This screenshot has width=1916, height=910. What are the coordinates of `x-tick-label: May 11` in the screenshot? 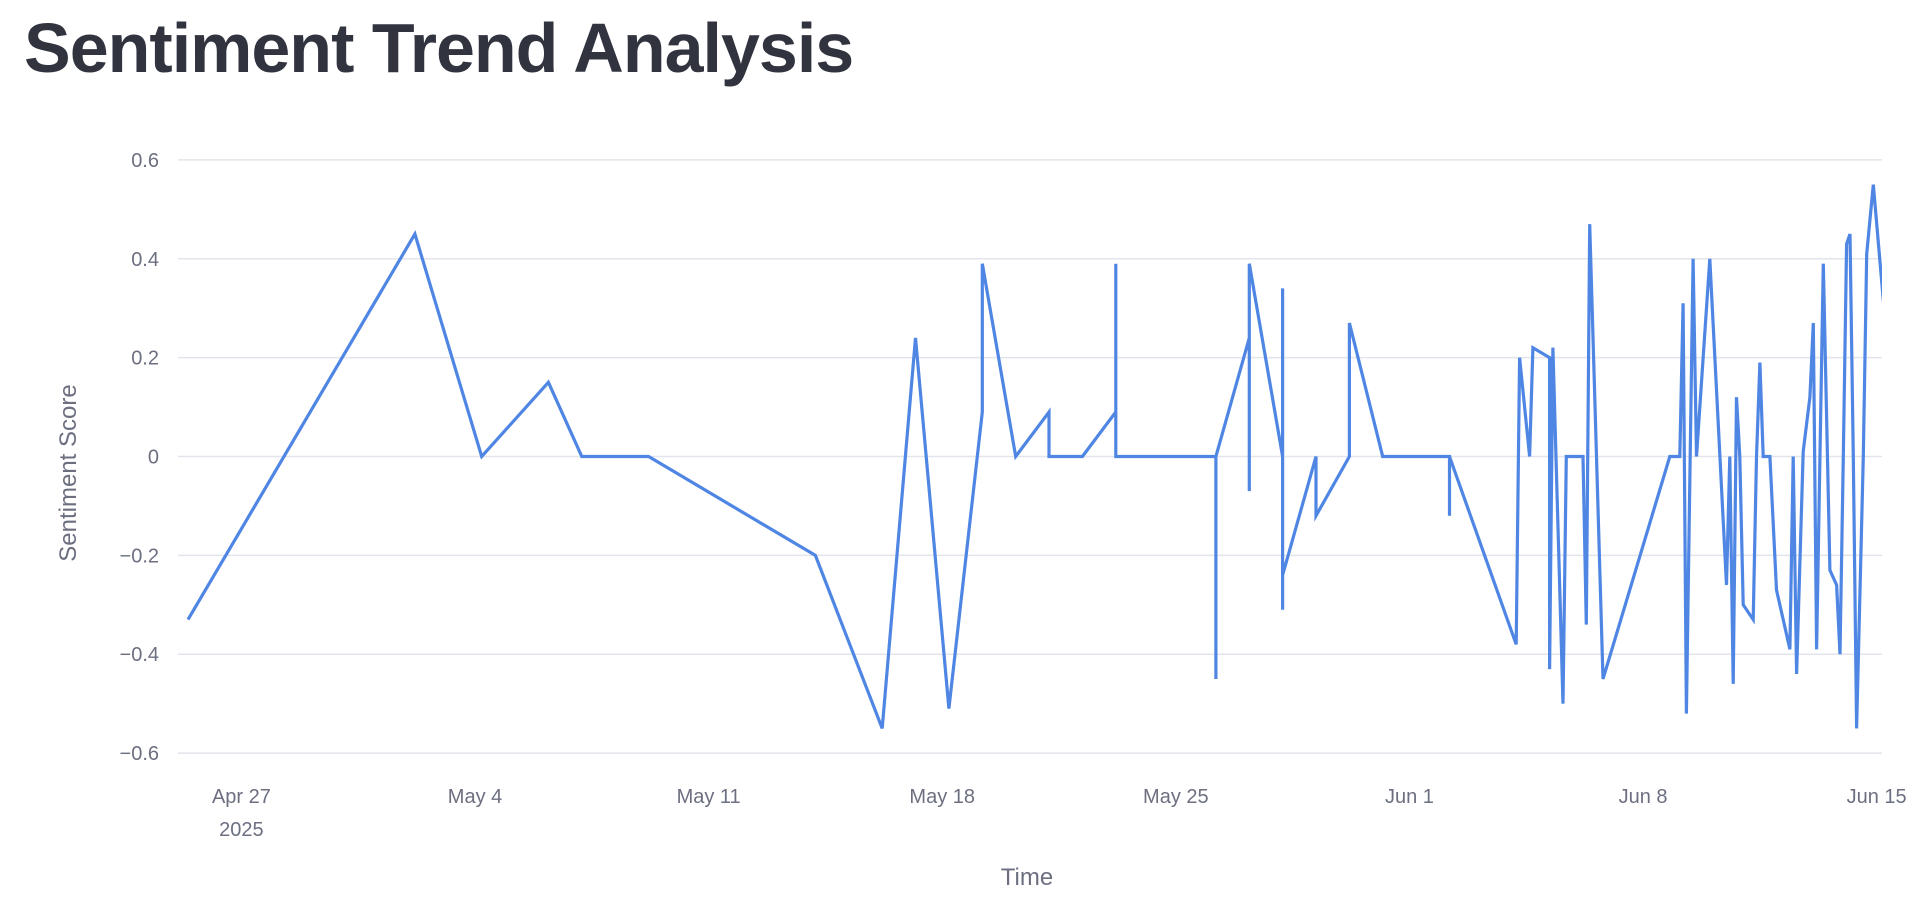 It's located at (709, 797).